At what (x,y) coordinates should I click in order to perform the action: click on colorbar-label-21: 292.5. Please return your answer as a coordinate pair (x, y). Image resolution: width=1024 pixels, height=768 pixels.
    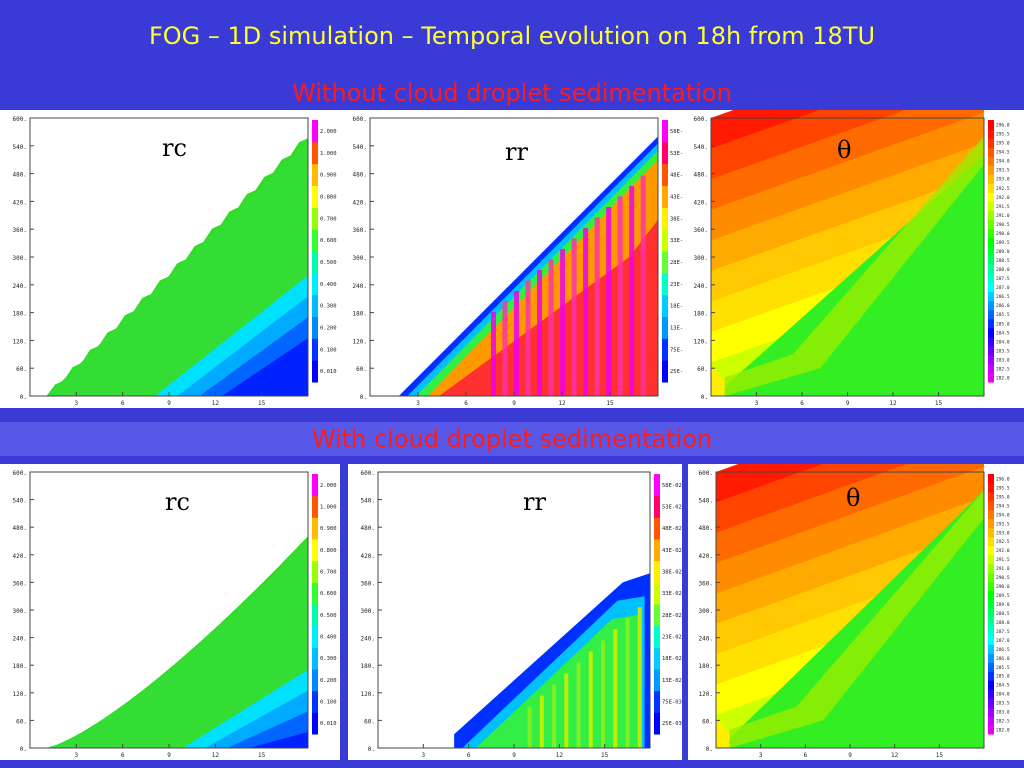
    Looking at the image, I should click on (1003, 542).